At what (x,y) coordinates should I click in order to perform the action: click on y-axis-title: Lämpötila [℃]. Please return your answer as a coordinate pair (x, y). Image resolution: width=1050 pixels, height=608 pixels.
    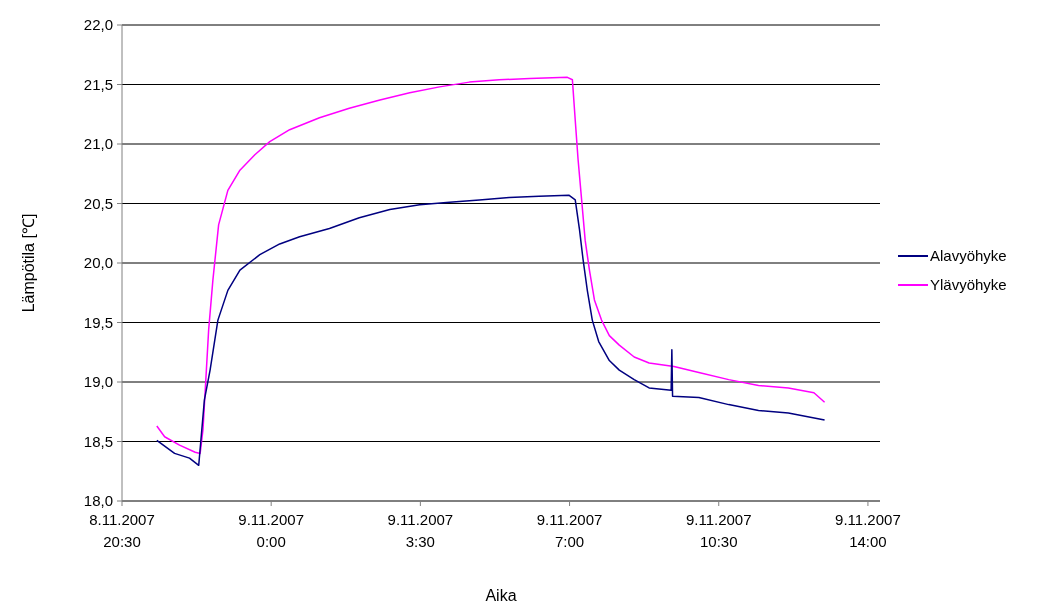
    Looking at the image, I should click on (28, 263).